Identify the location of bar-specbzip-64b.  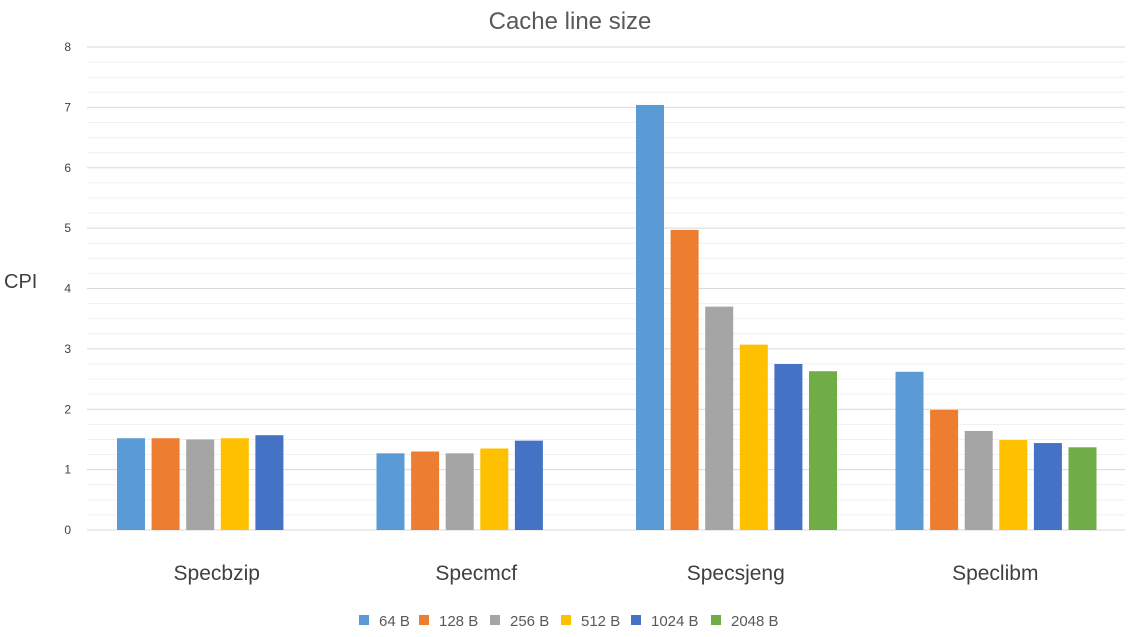
(131, 484).